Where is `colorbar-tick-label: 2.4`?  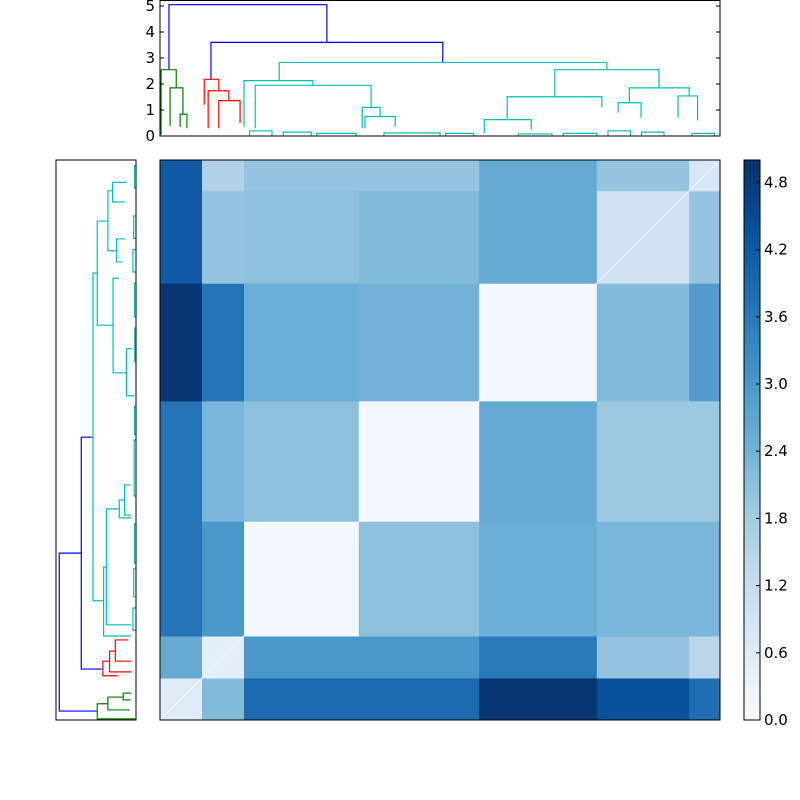 colorbar-tick-label: 2.4 is located at coordinates (776, 451).